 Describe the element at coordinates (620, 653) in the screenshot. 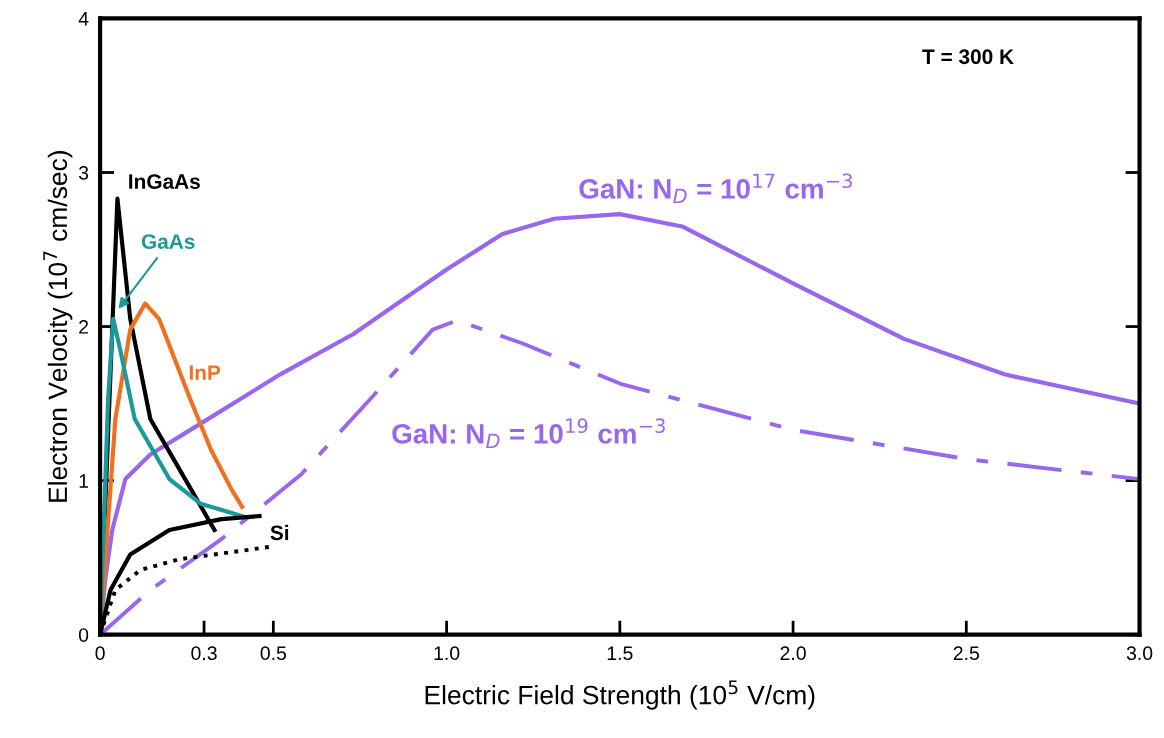

I see `x-tick-label: 1.5` at that location.